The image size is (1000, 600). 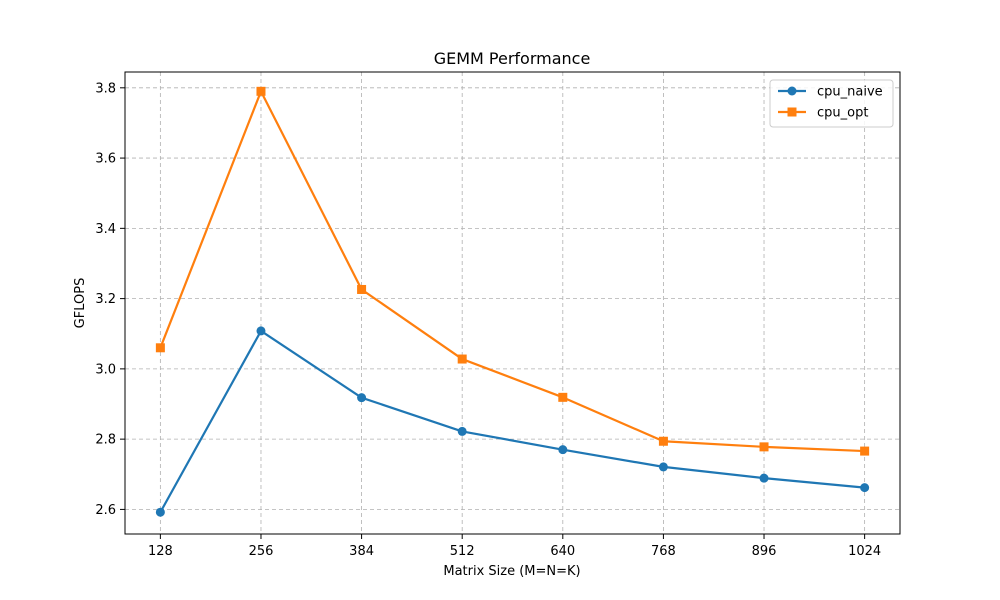 What do you see at coordinates (462, 551) in the screenshot?
I see `x-tick-label: 512` at bounding box center [462, 551].